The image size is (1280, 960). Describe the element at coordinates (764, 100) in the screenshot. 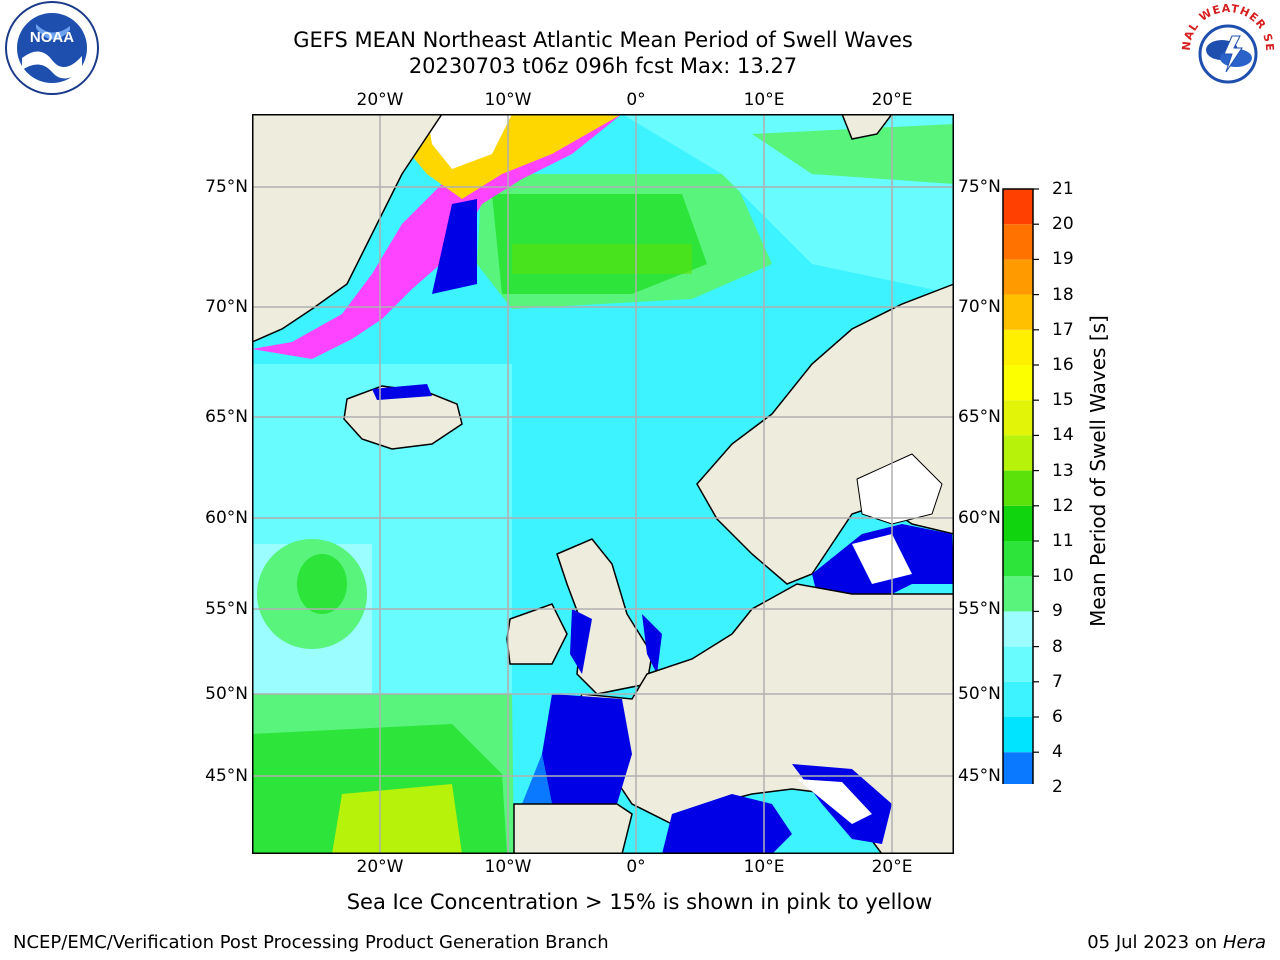

I see `lon-label-top: 10°E` at that location.